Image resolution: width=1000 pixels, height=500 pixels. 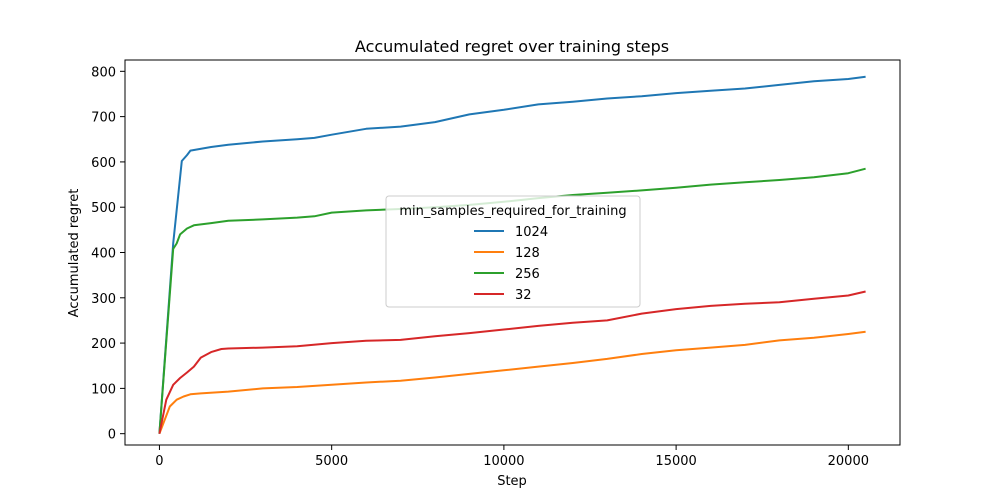 What do you see at coordinates (159, 461) in the screenshot?
I see `x-tick-label: 0` at bounding box center [159, 461].